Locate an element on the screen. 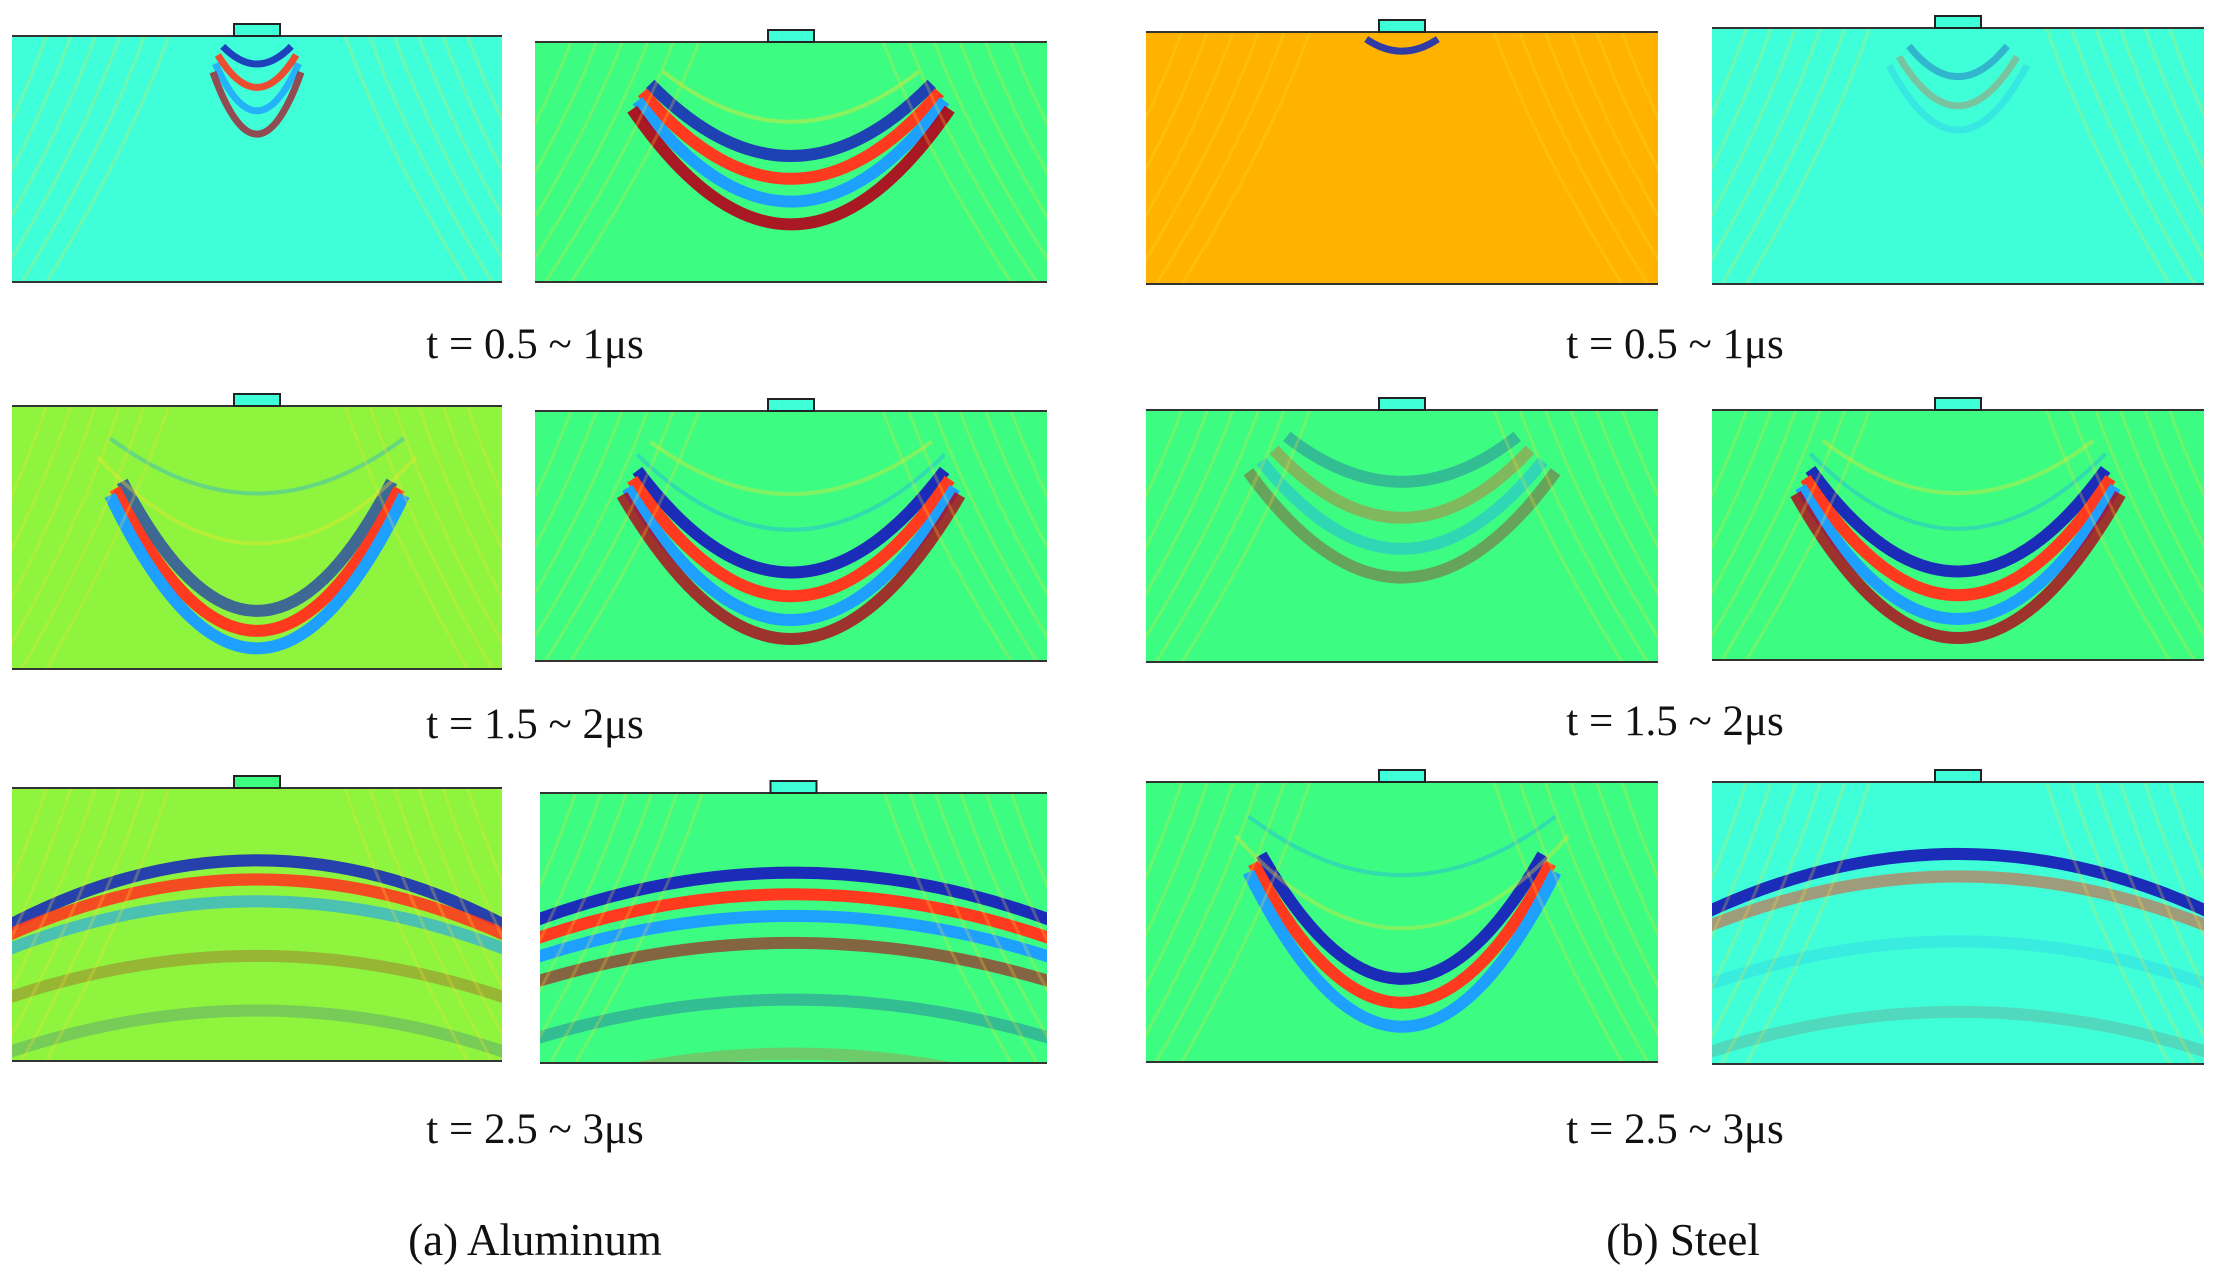 The height and width of the screenshot is (1273, 2214). wave-panel-aluminum-r3-p1 is located at coordinates (257, 918).